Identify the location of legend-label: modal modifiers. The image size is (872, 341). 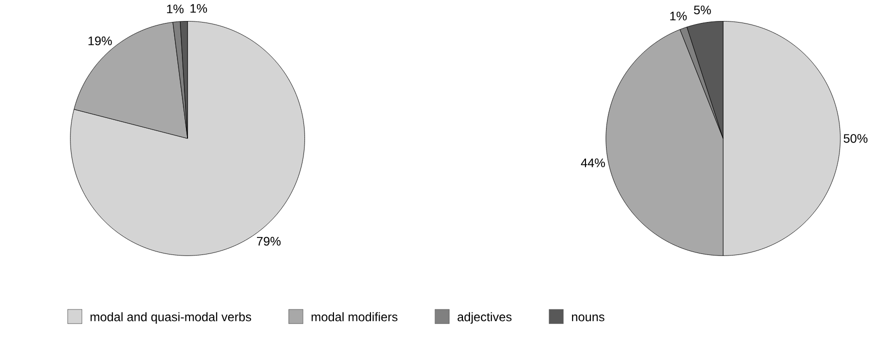
(355, 317).